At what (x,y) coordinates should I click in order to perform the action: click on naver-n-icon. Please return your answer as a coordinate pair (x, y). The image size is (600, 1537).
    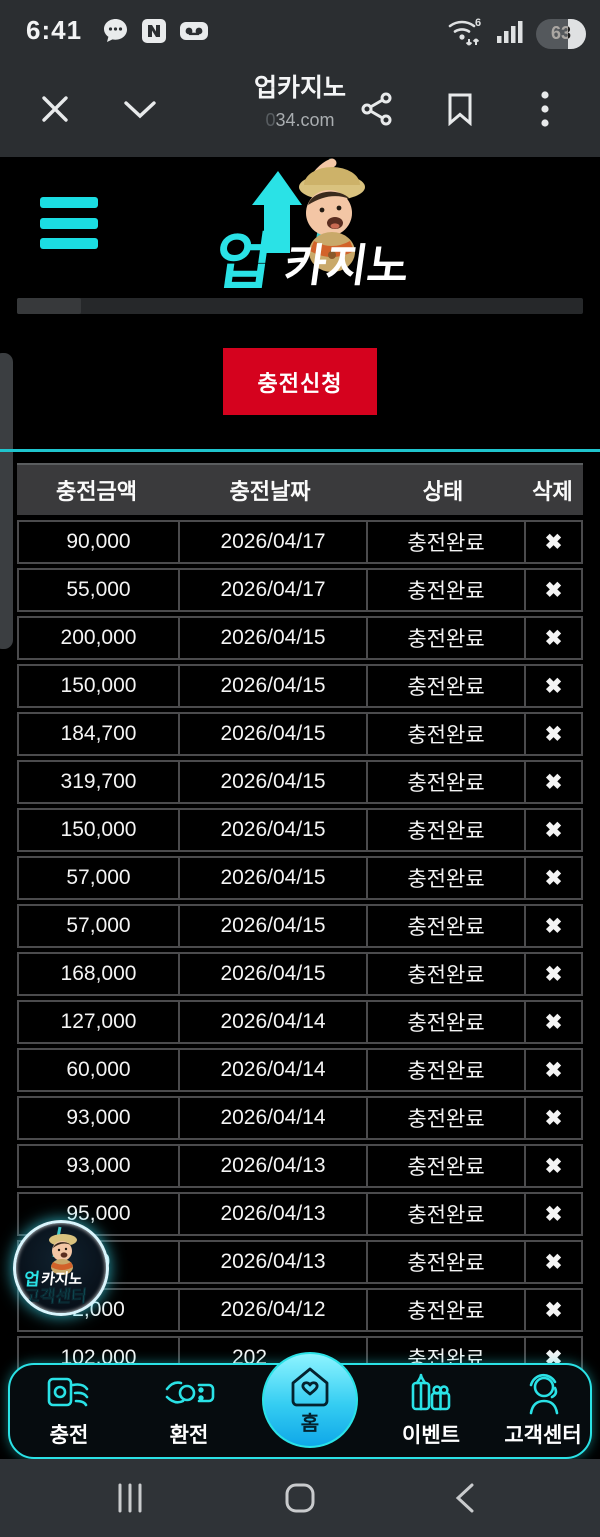
    Looking at the image, I should click on (154, 33).